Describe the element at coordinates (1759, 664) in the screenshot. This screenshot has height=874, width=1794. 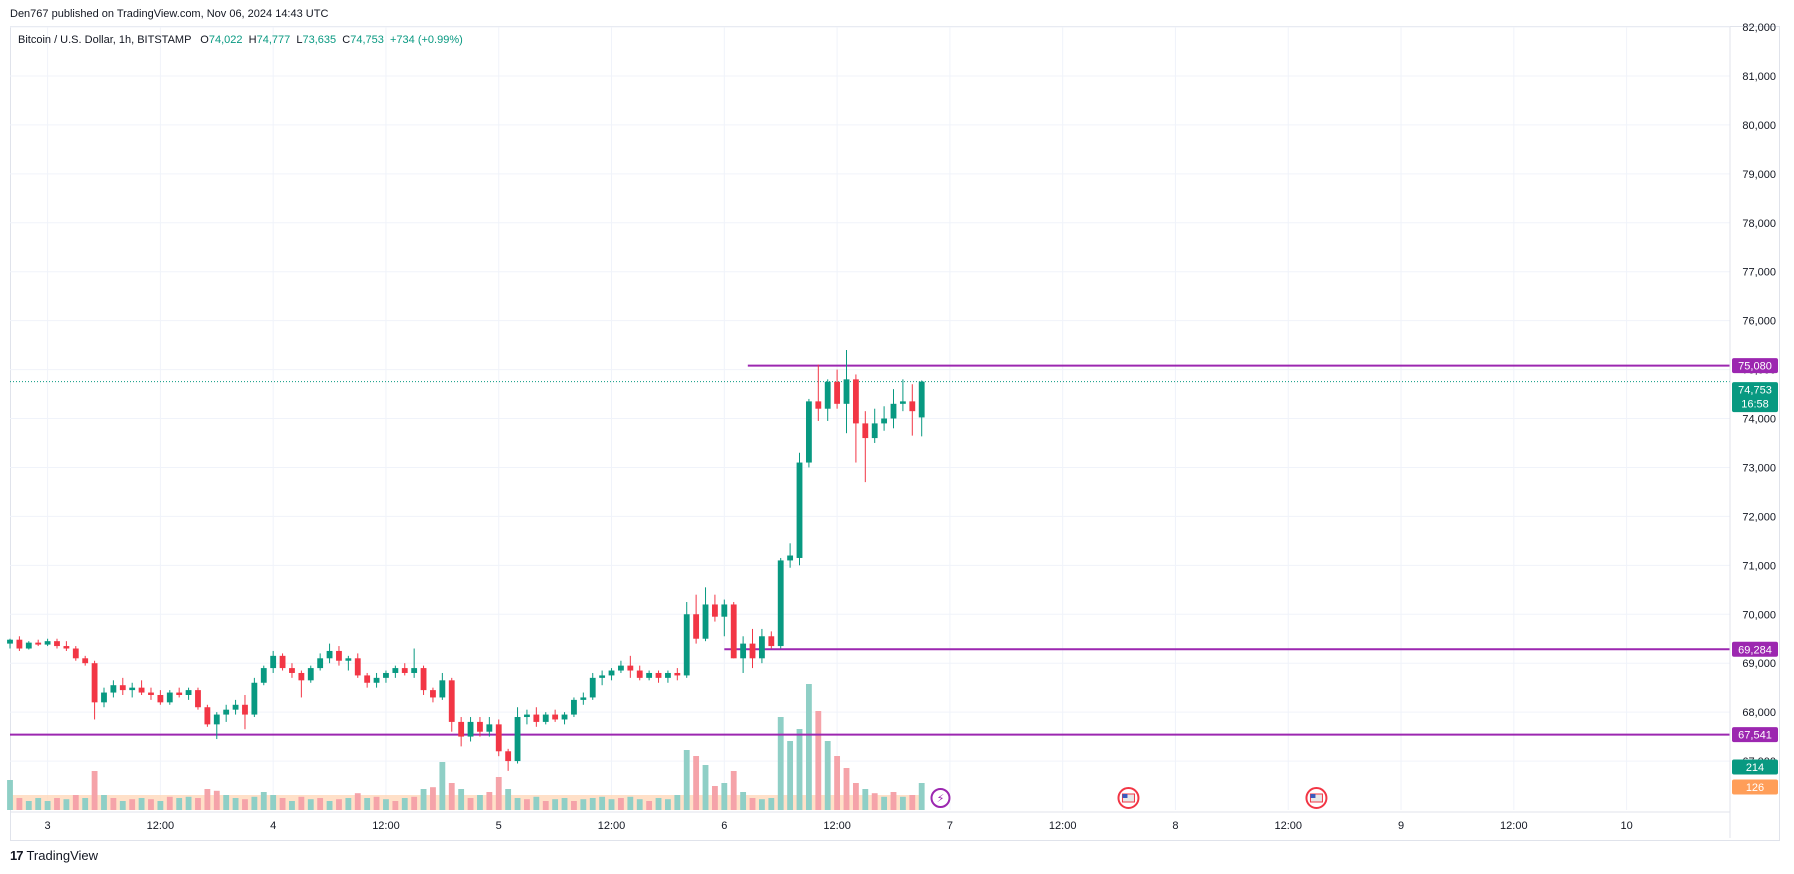
I see `y-tick-label: 69,000` at that location.